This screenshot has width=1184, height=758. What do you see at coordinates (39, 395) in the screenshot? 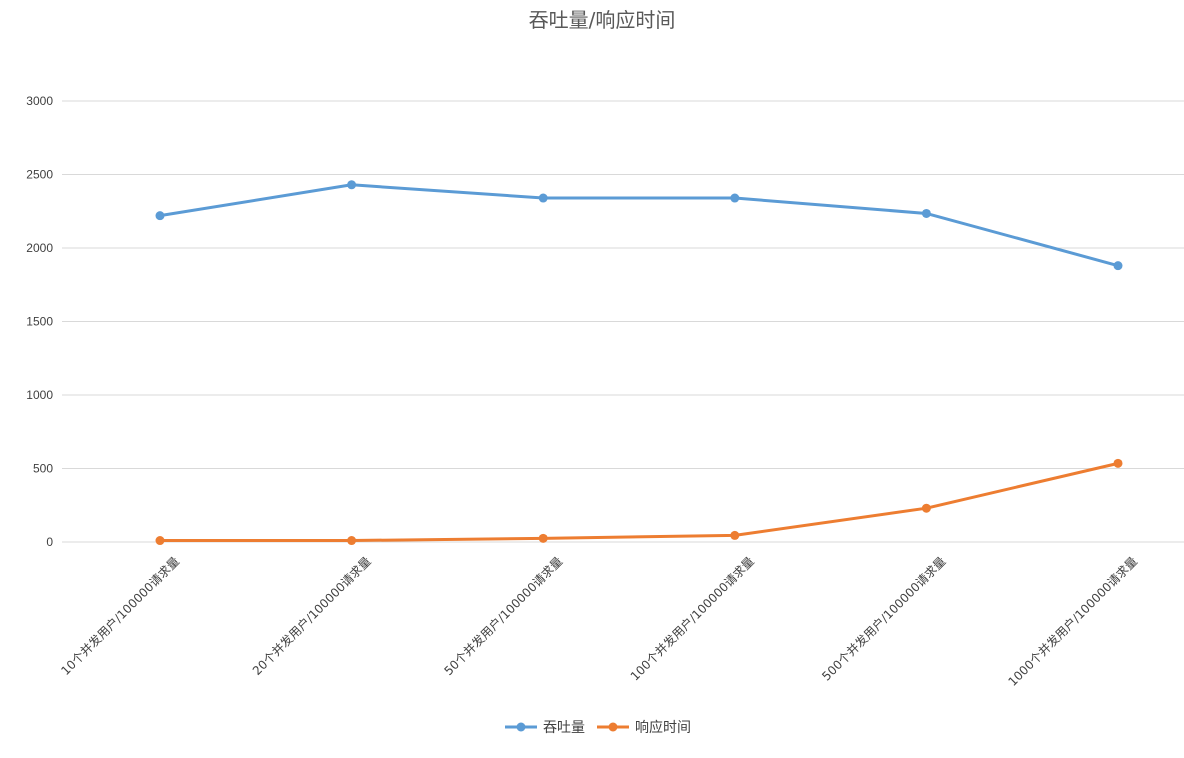
I see `y-tick-label: 1000` at bounding box center [39, 395].